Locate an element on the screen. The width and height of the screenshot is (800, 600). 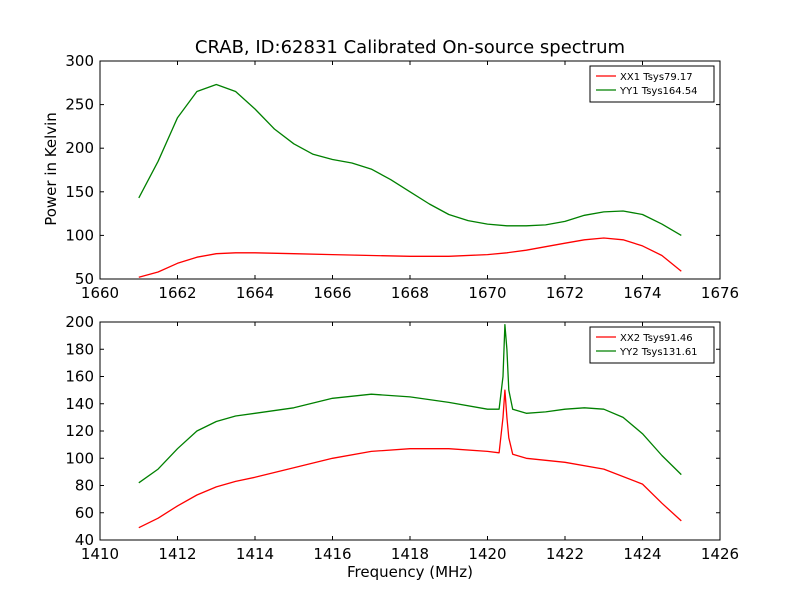
x-tick-label: 1420 is located at coordinates (487, 554).